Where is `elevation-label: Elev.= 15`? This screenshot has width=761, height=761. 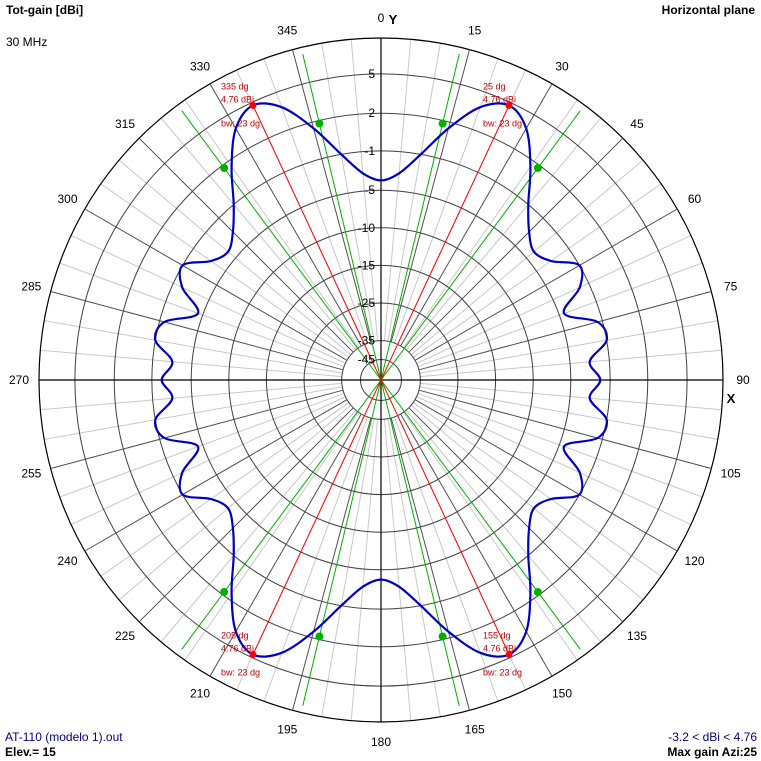 elevation-label: Elev.= 15 is located at coordinates (30, 752).